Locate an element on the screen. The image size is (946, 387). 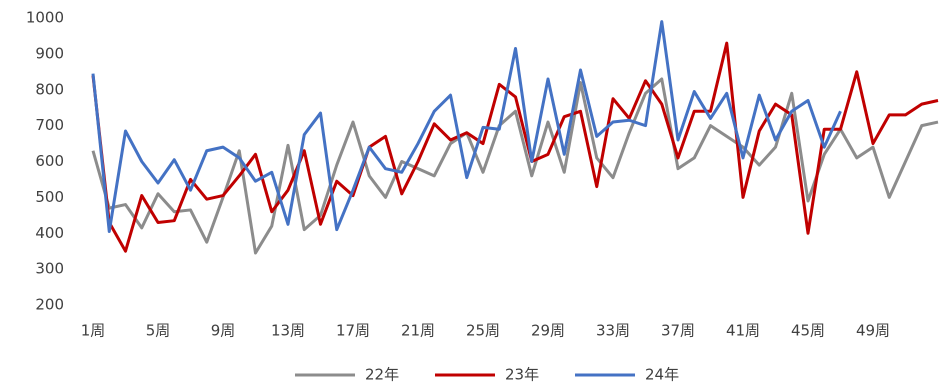
x-tick-label: 41周 is located at coordinates (743, 331).